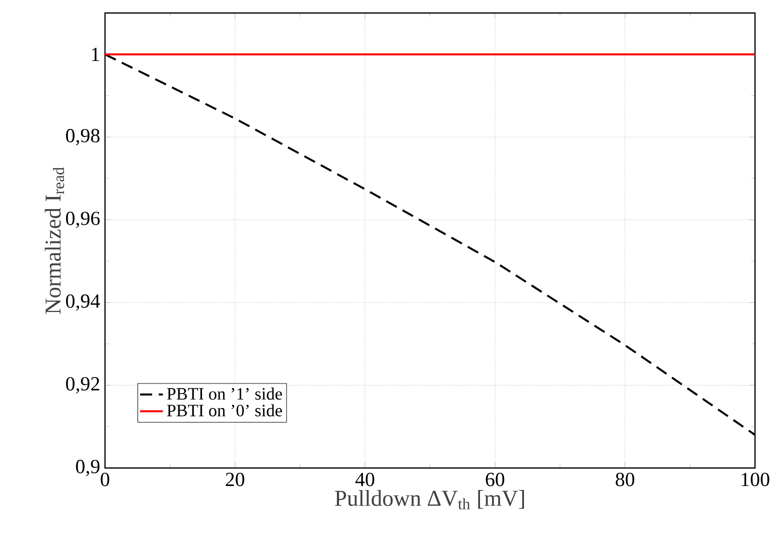 The height and width of the screenshot is (533, 779). Describe the element at coordinates (88, 468) in the screenshot. I see `y-tick-label: 0,9` at that location.